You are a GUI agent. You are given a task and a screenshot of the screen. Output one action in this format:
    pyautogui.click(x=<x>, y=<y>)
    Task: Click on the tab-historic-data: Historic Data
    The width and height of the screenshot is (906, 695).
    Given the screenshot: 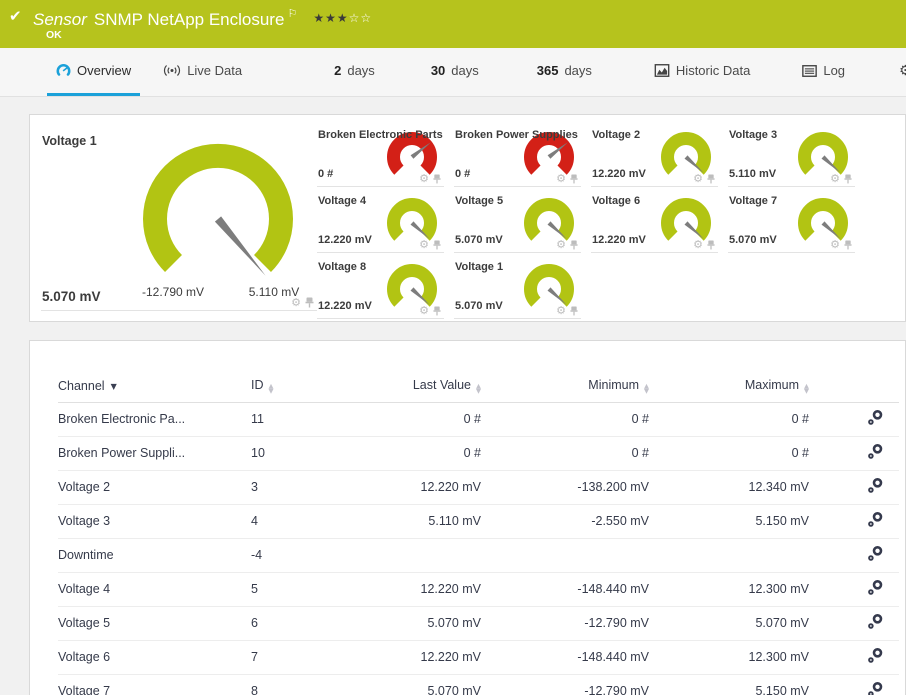 What is the action you would take?
    pyautogui.click(x=702, y=72)
    